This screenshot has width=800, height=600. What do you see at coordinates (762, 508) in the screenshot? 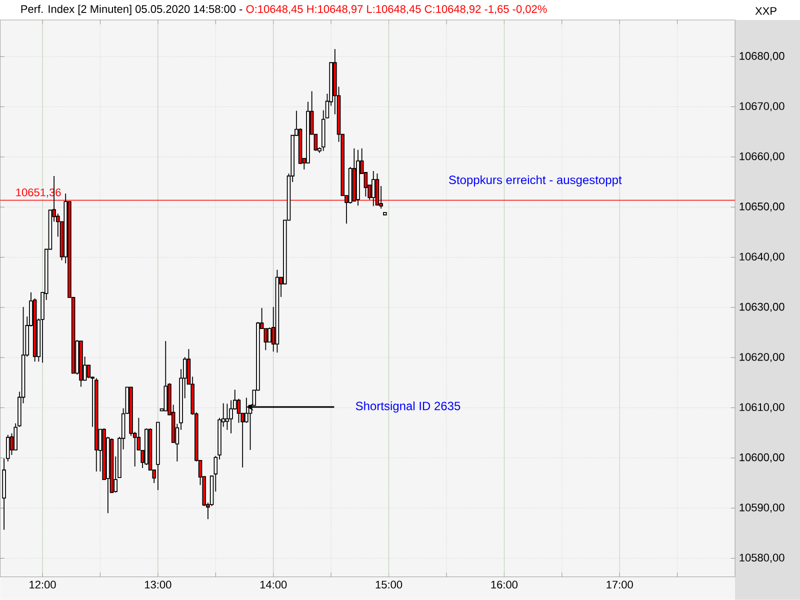
I see `y-tick-label: 10590,00` at bounding box center [762, 508].